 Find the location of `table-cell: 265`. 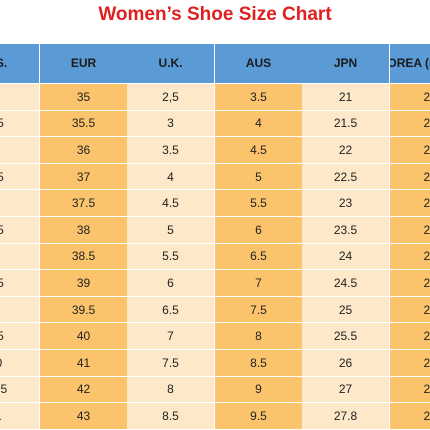

table-cell: 265 is located at coordinates (410, 336).